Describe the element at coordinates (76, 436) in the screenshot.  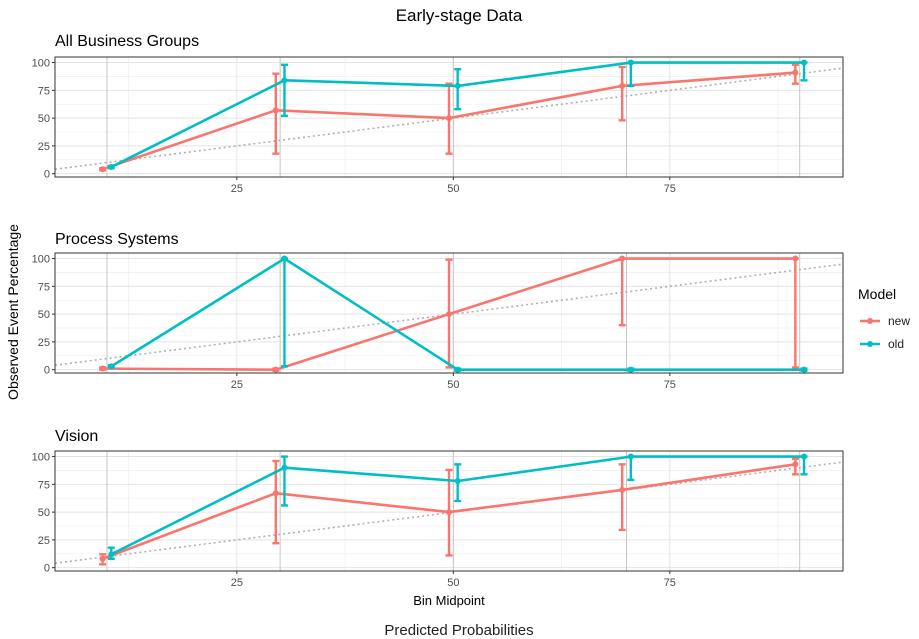
I see `panel-title: Vision` at that location.